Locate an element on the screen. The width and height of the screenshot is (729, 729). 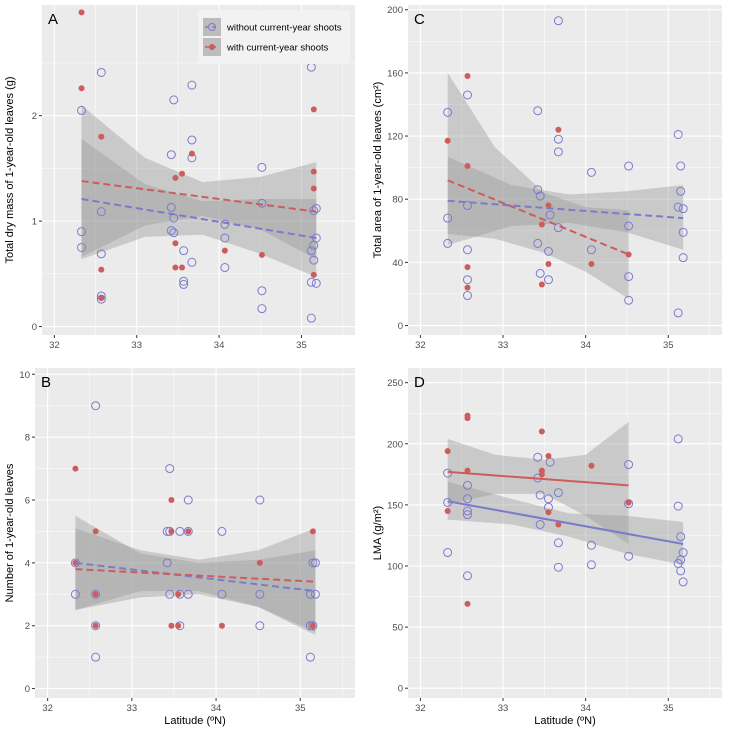
legend-key-without-point is located at coordinates (212, 27).